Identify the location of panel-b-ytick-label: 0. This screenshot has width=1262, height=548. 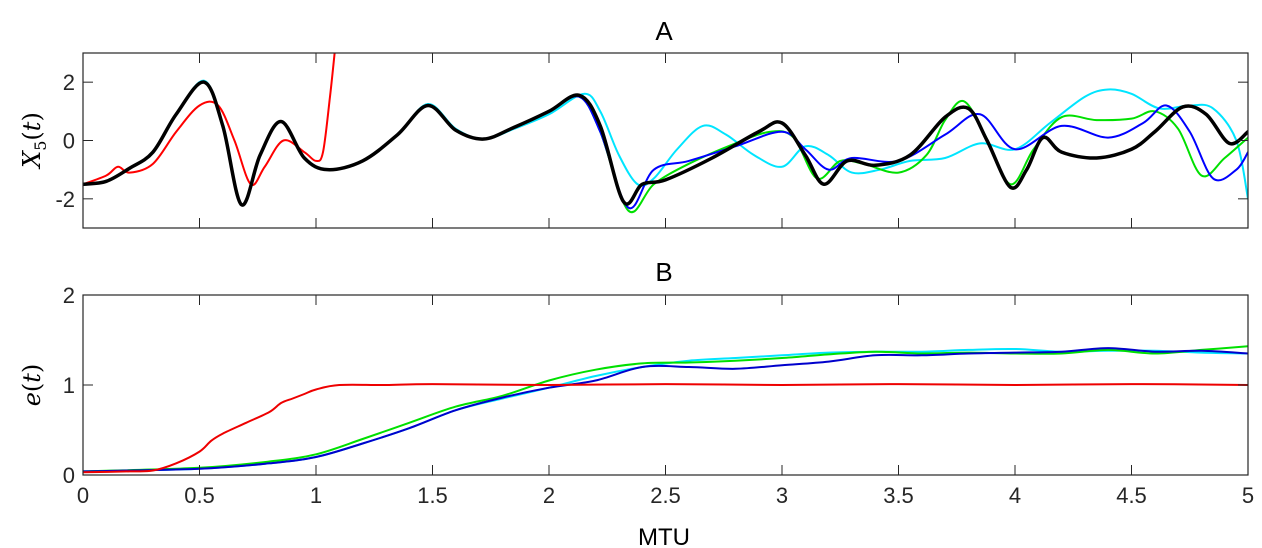
(69, 475).